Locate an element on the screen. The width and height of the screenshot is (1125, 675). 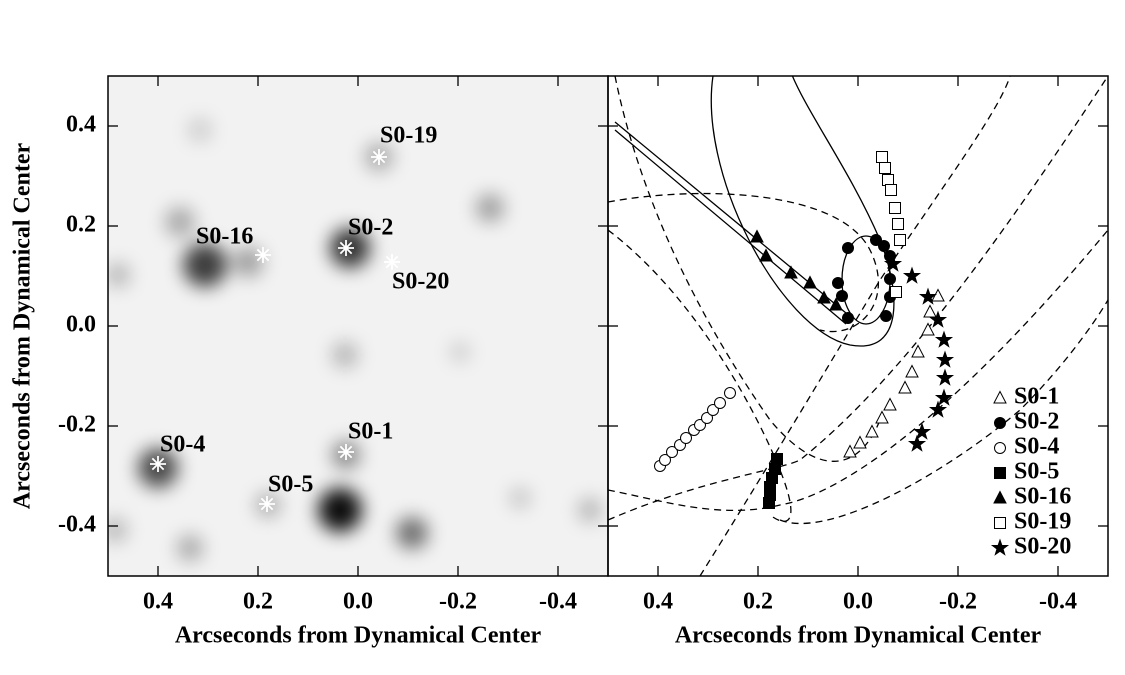
legend-label: S0-2 is located at coordinates (1036, 422).